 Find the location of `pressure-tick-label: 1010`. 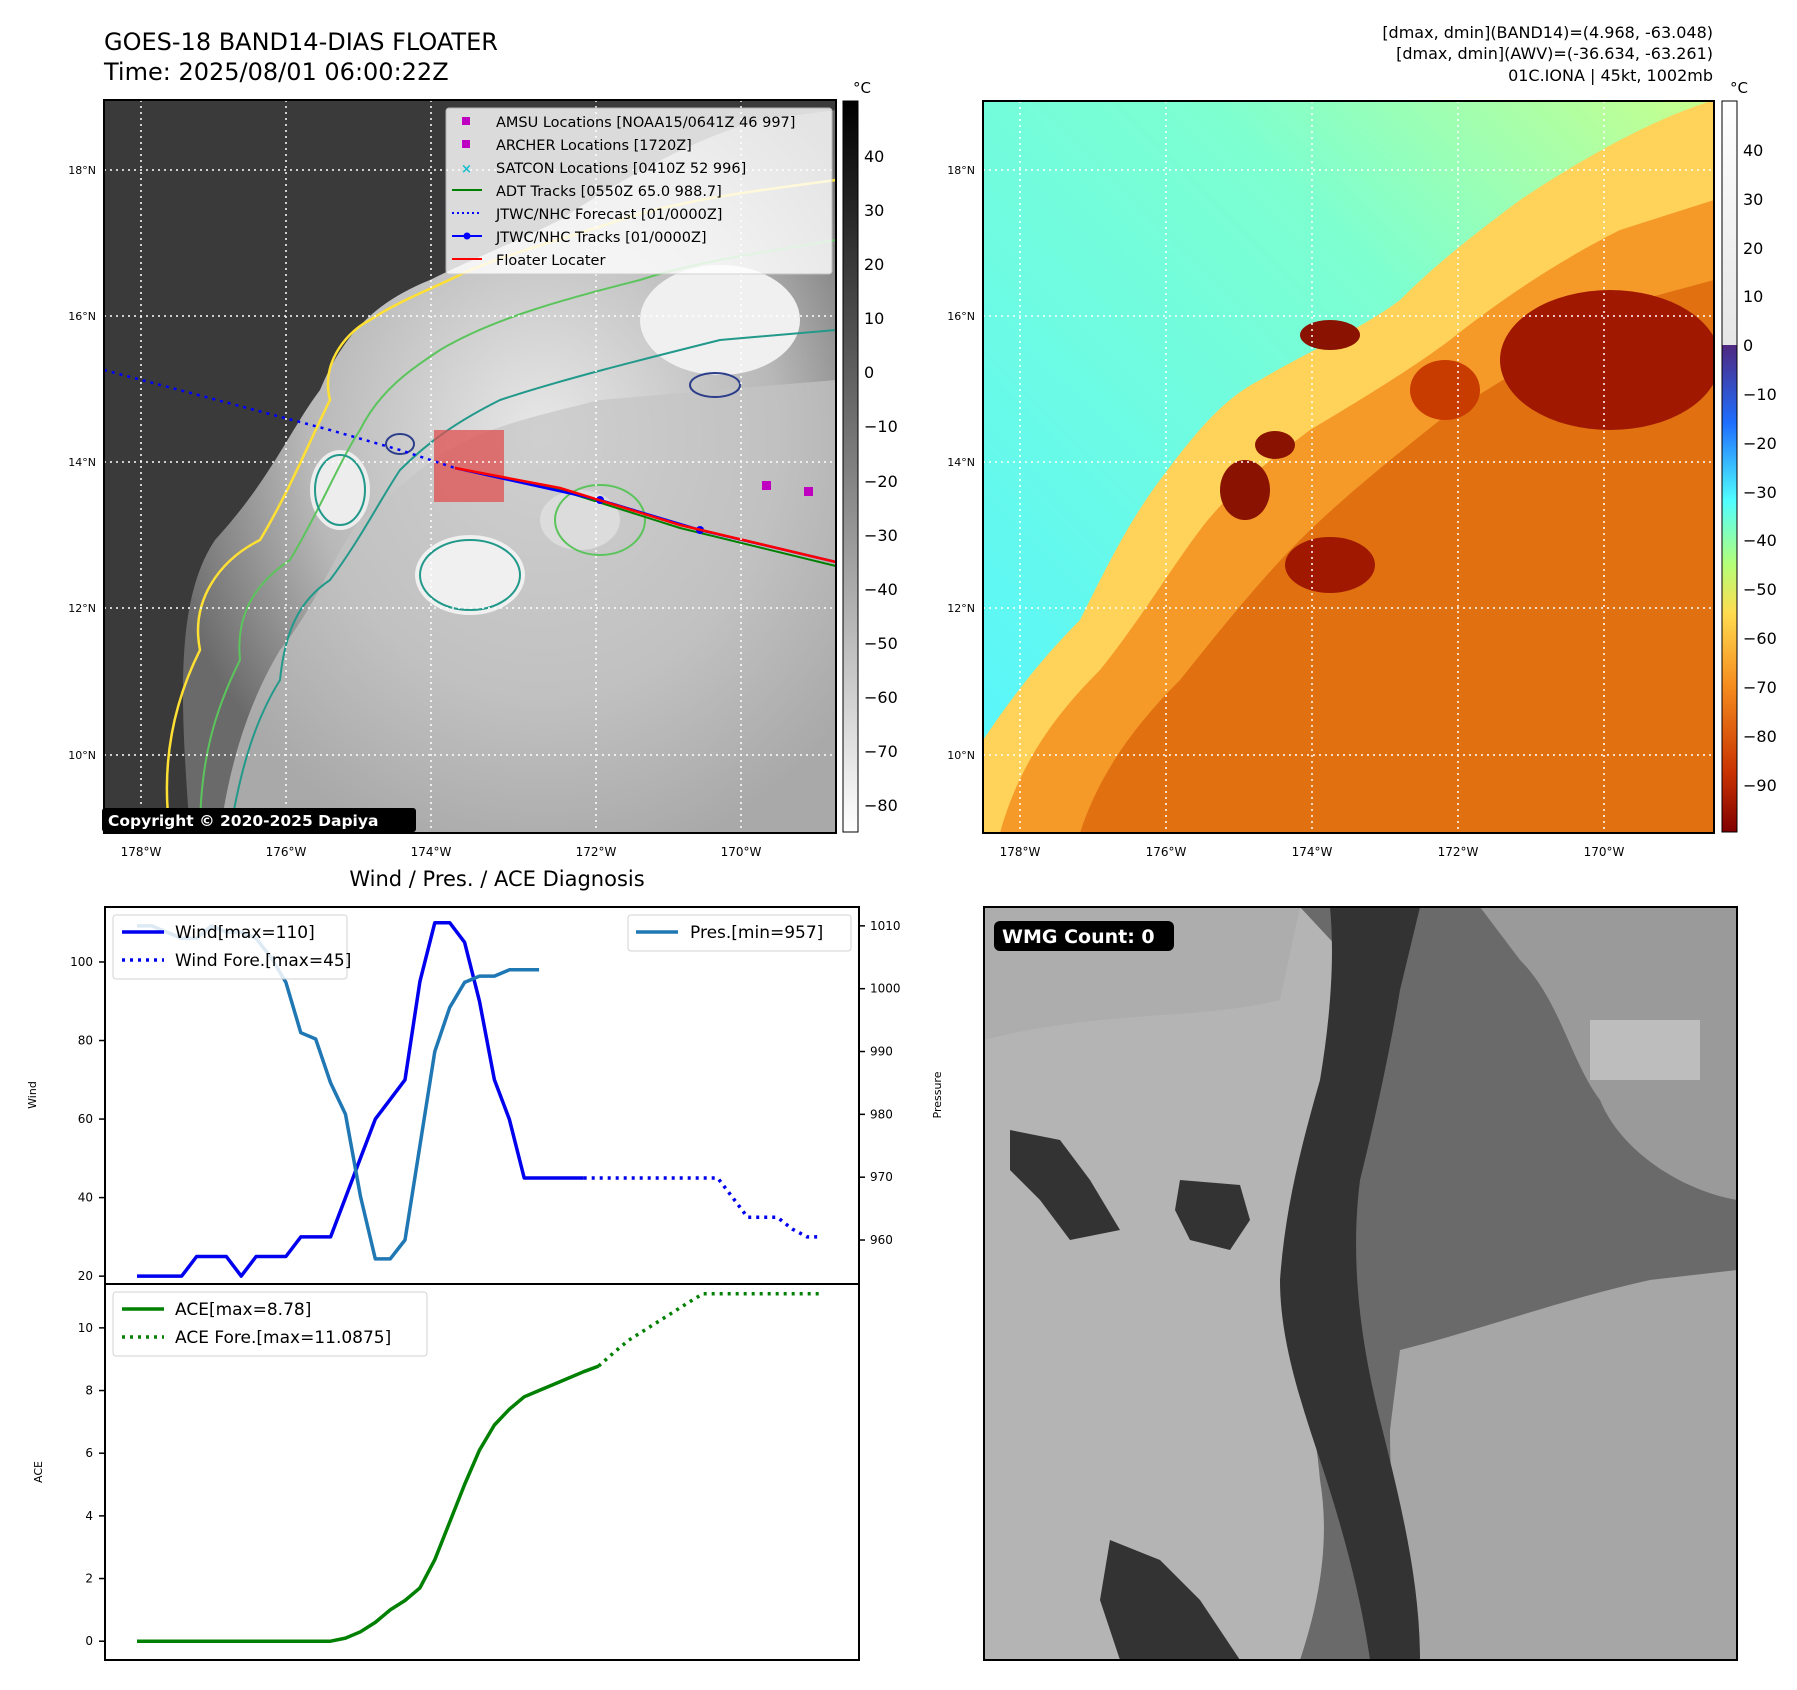

pressure-tick-label: 1010 is located at coordinates (885, 926).